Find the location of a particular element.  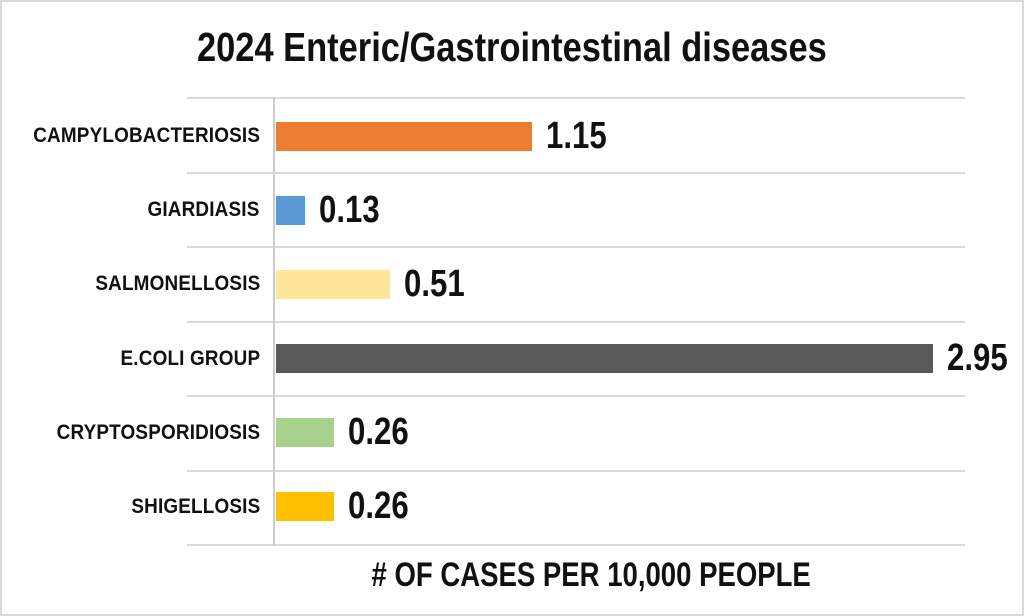

category-axis-line is located at coordinates (274, 321).